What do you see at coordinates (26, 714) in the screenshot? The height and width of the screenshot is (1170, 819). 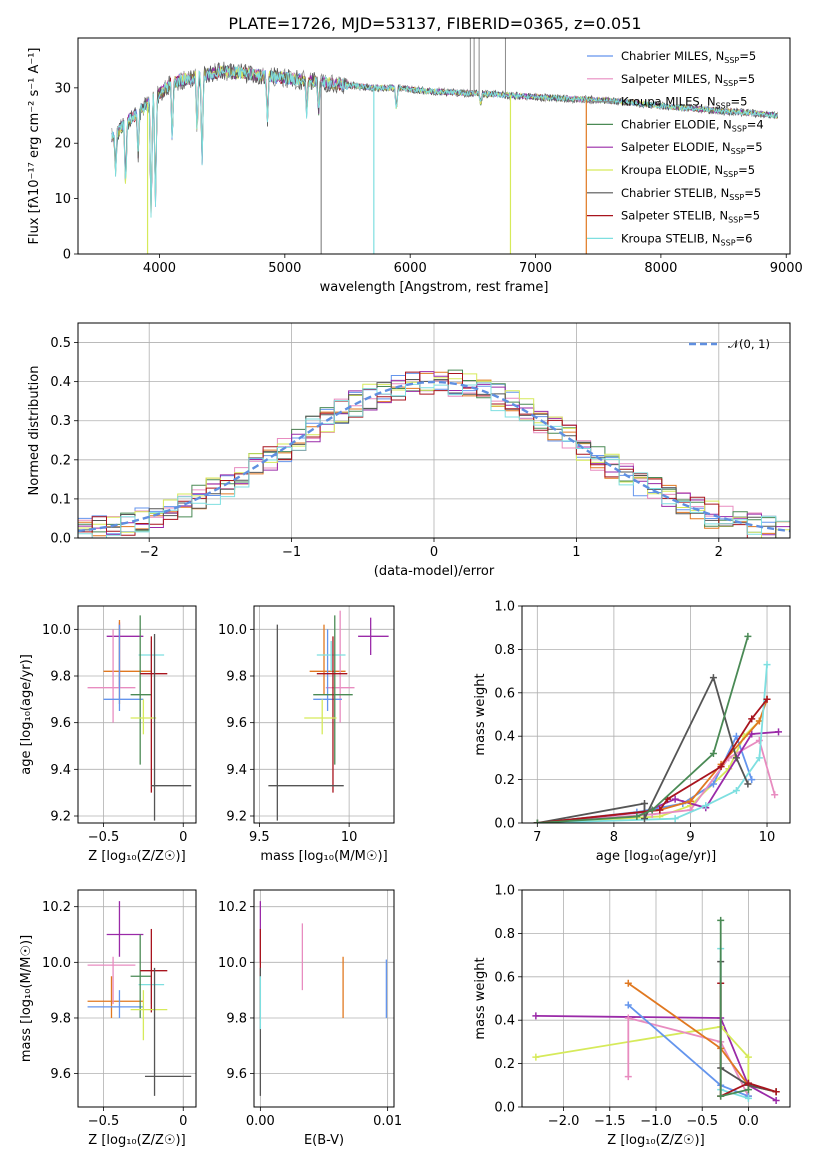 I see `age_vs_Z-ylabel: age [log₁₀(age/yr)]` at bounding box center [26, 714].